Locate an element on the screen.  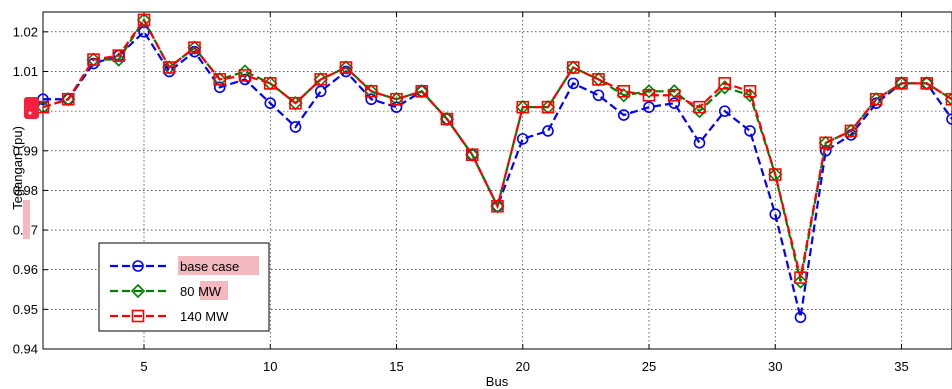
x-tick-label: 25 is located at coordinates (649, 366).